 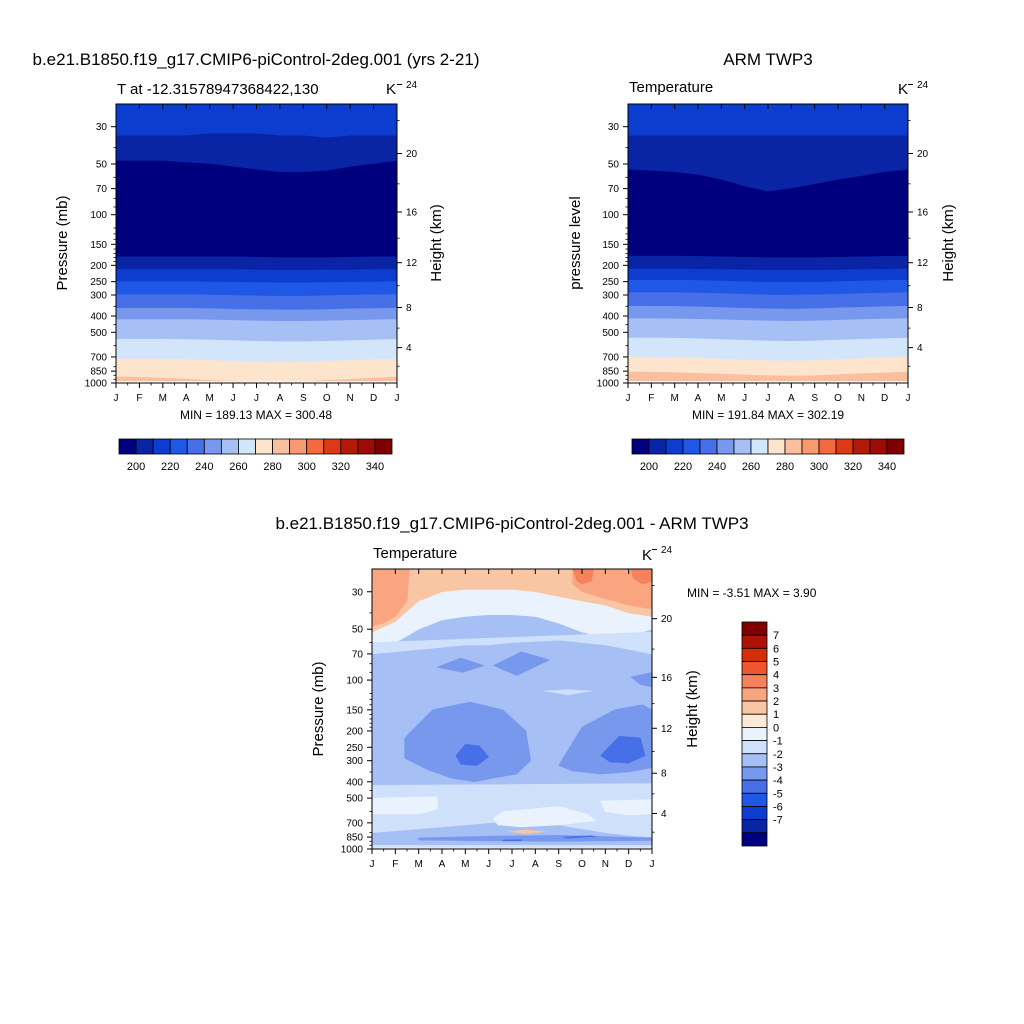 I want to click on contour-band, so click(x=256, y=121).